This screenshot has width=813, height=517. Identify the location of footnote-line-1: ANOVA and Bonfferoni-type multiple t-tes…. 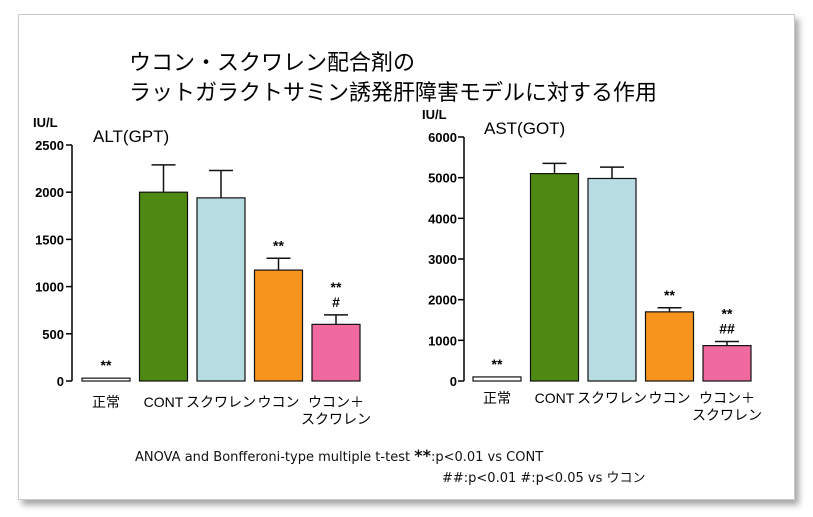
(339, 455).